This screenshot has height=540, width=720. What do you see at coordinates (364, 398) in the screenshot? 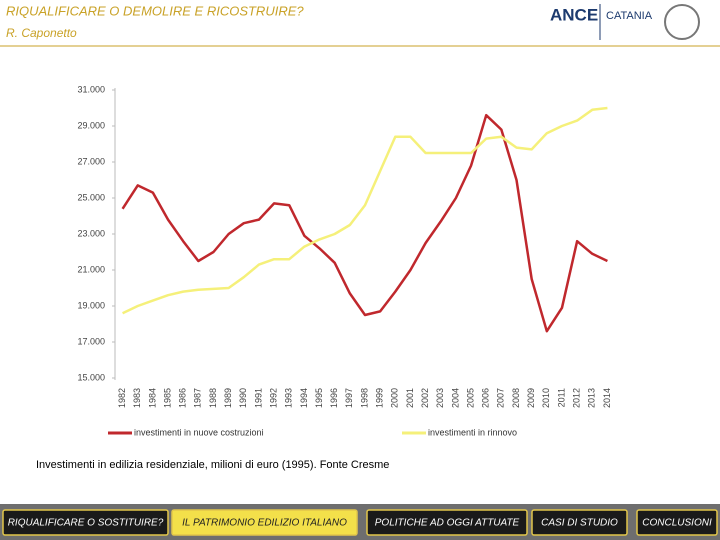
I see `x-tick-label: 1998` at bounding box center [364, 398].